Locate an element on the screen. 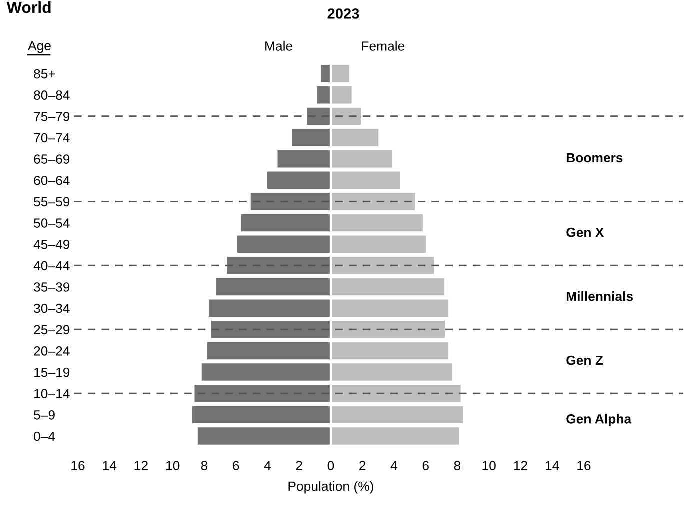 The width and height of the screenshot is (687, 505). y-tick-label: 0–4 is located at coordinates (45, 437).